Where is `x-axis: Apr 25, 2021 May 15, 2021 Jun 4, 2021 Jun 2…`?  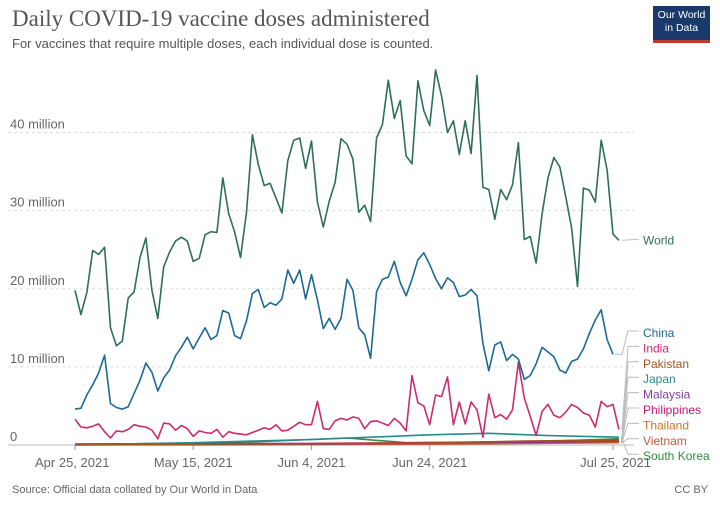
x-axis: Apr 25, 2021 May 15, 2021 Jun 4, 2021 Jun 2… is located at coordinates (343, 457).